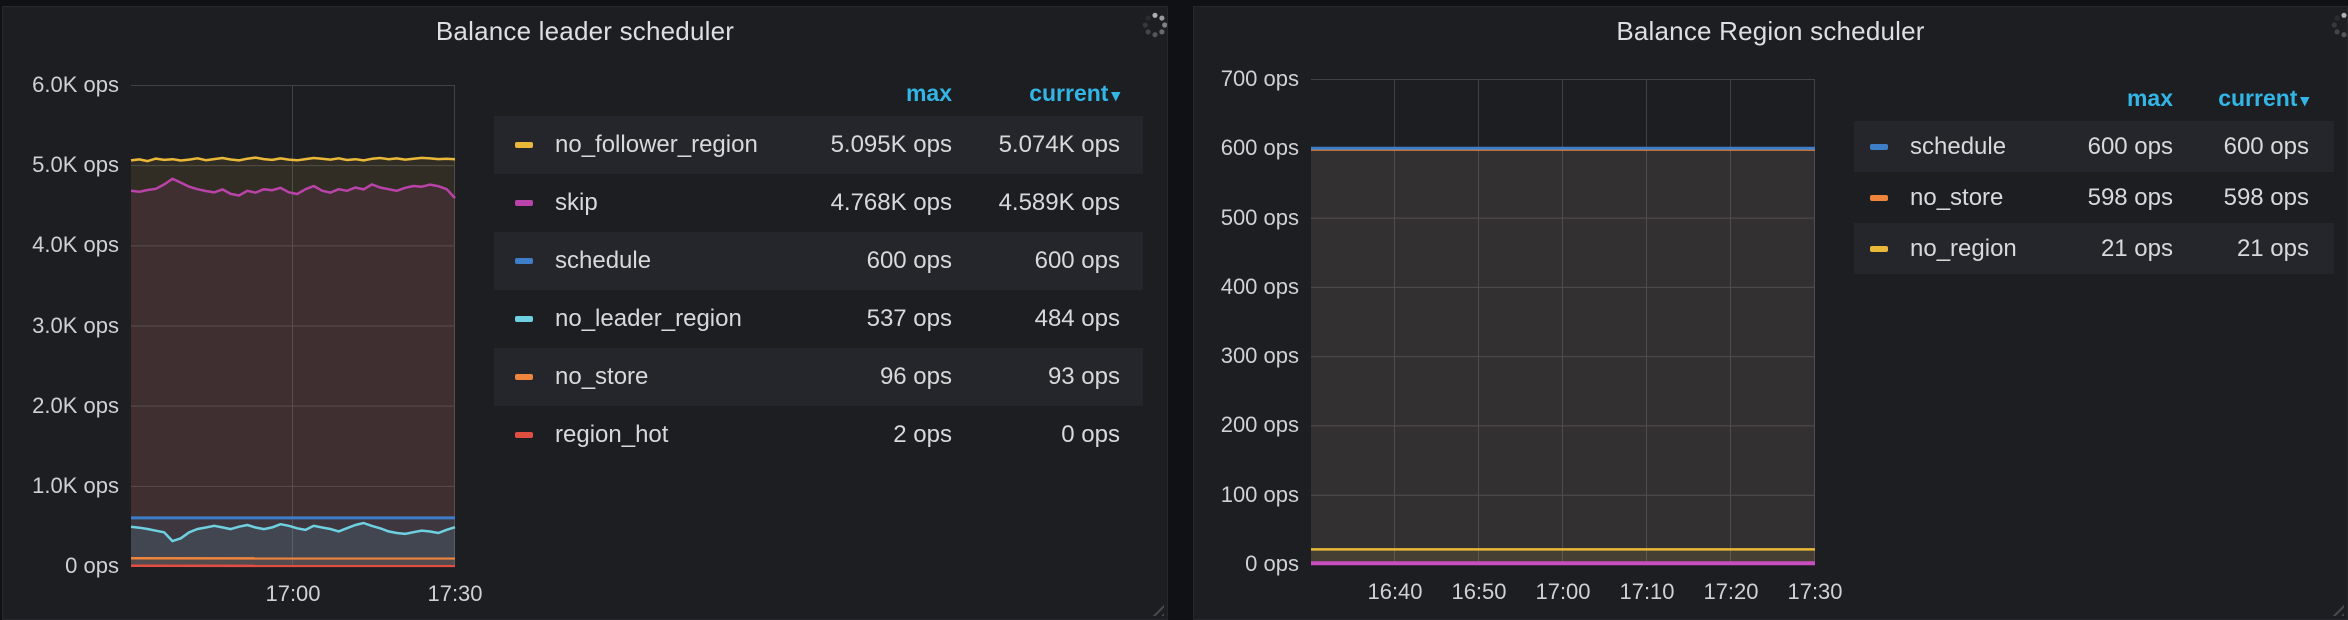 The image size is (2348, 620). Describe the element at coordinates (1259, 356) in the screenshot. I see `y-axis-tick-label: 300 ops` at that location.